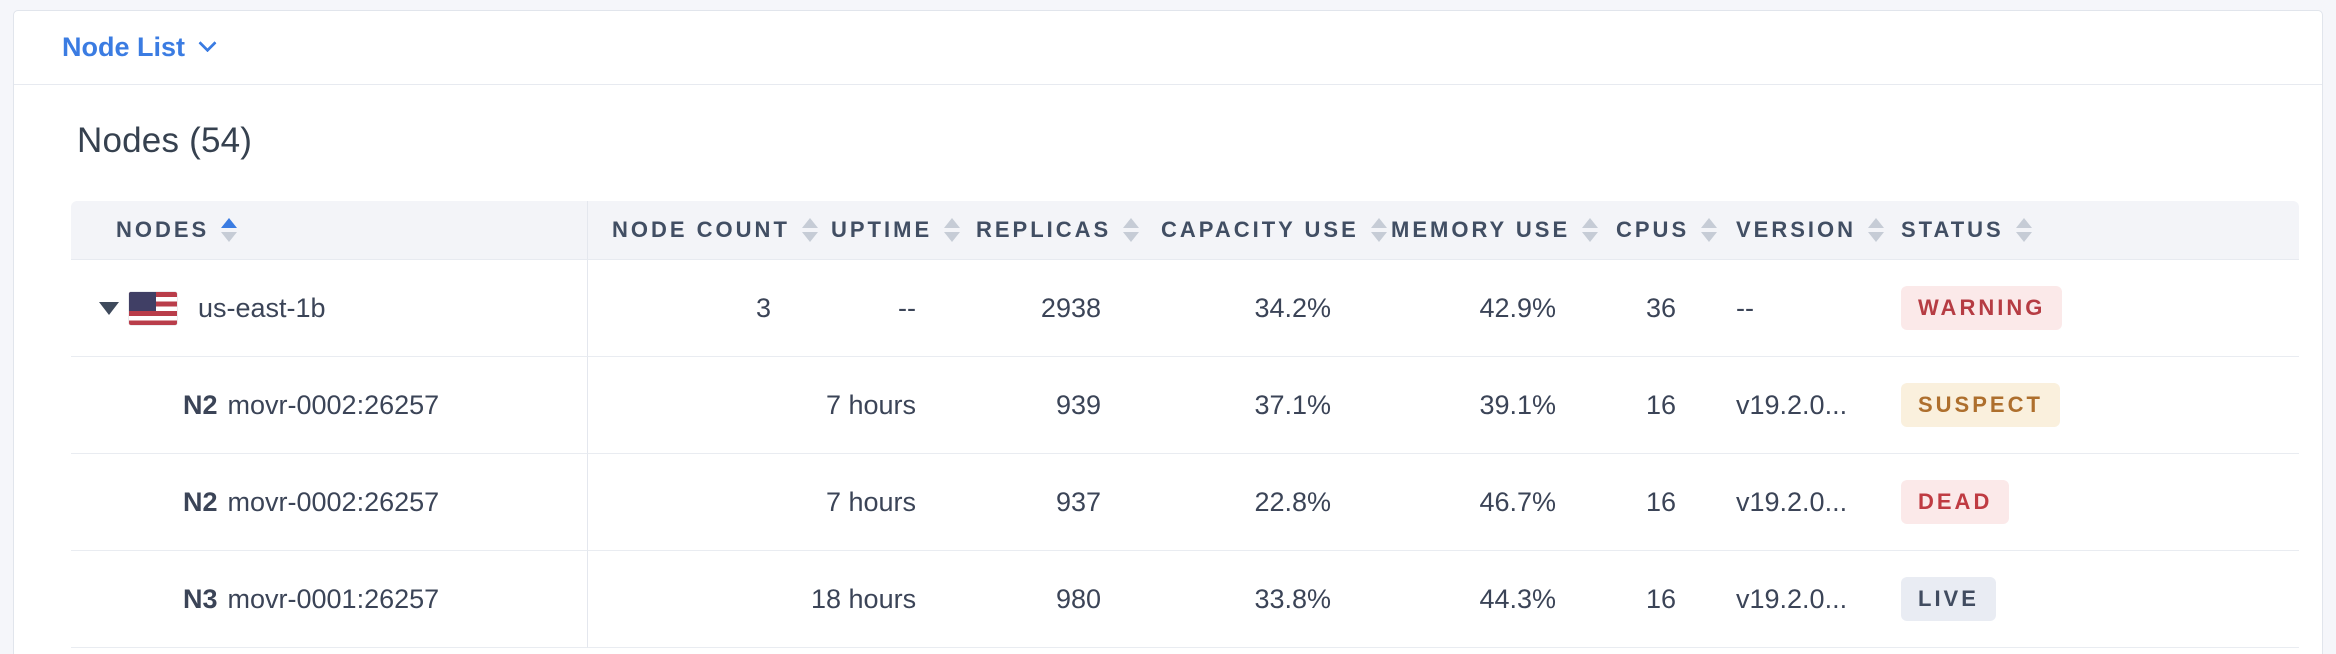  I want to click on column-header-uptime: UPTIME, so click(886, 230).